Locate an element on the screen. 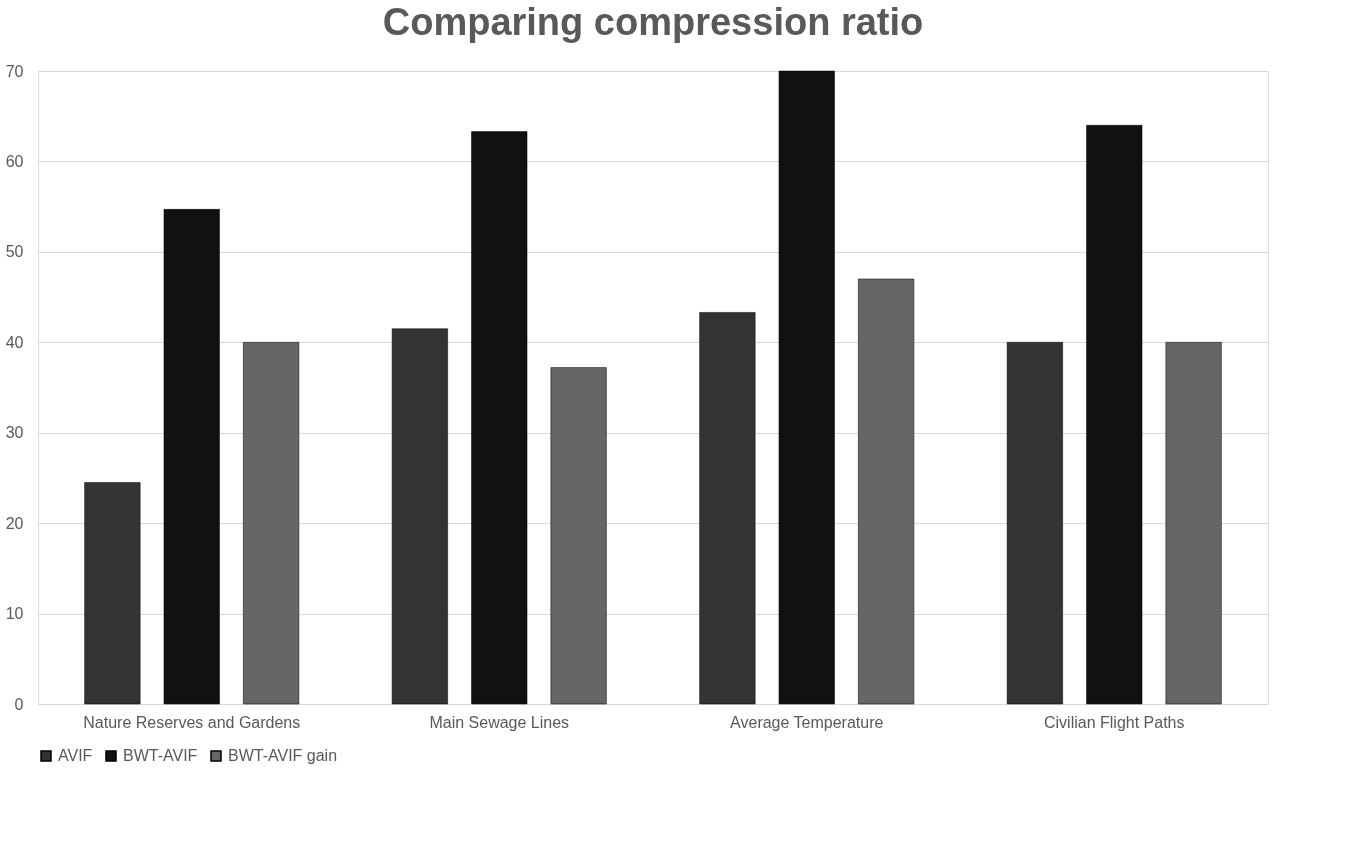  chart-title: Comparing compression ratio is located at coordinates (653, 22).